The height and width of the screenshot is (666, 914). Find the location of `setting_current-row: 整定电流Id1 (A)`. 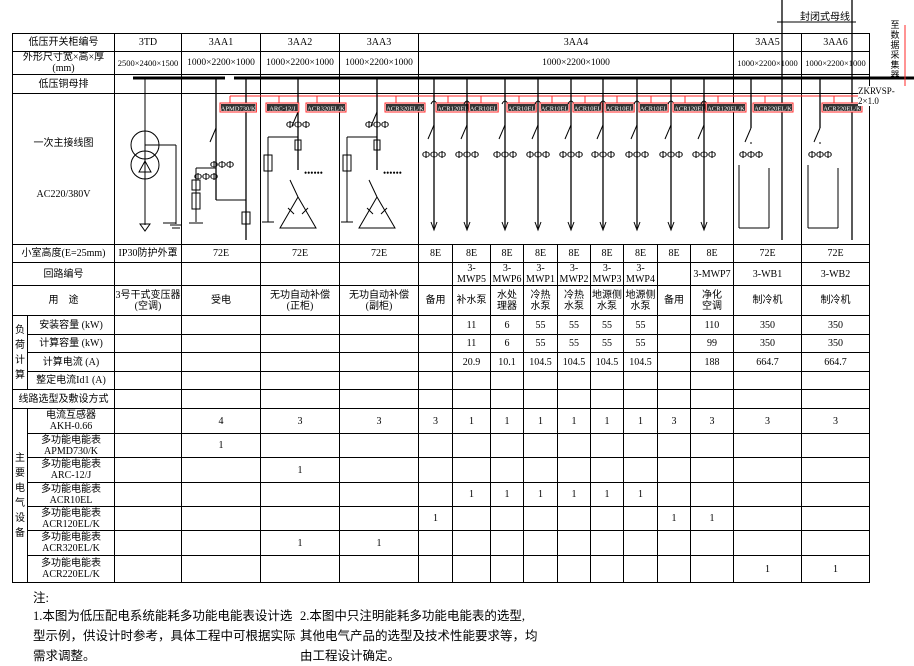

setting_current-row: 整定电流Id1 (A) is located at coordinates (441, 380).